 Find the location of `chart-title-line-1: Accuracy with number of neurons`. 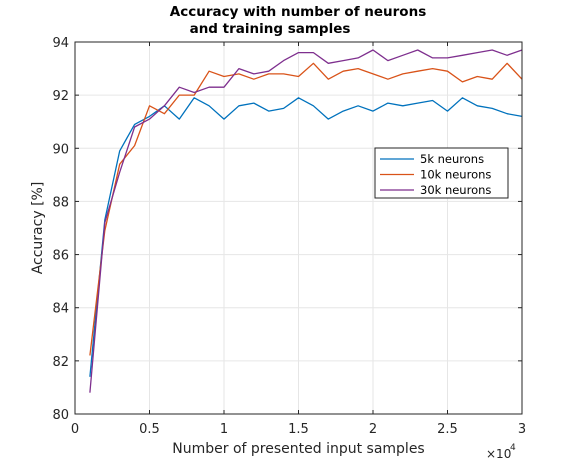

chart-title-line-1: Accuracy with number of neurons is located at coordinates (298, 12).